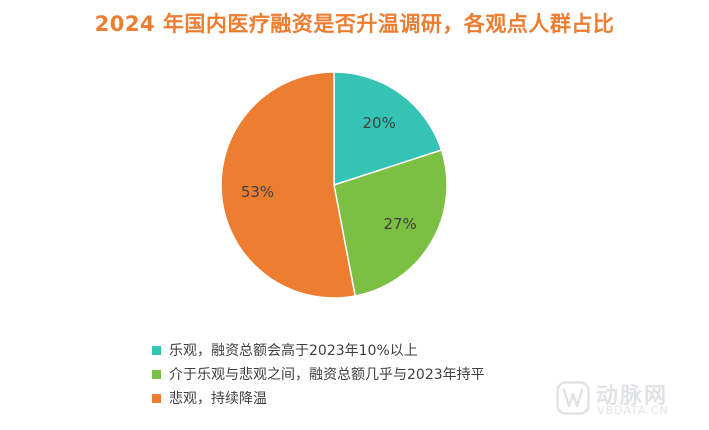 This screenshot has width=709, height=430. What do you see at coordinates (399, 224) in the screenshot?
I see `data-label-neutral: 27%` at bounding box center [399, 224].